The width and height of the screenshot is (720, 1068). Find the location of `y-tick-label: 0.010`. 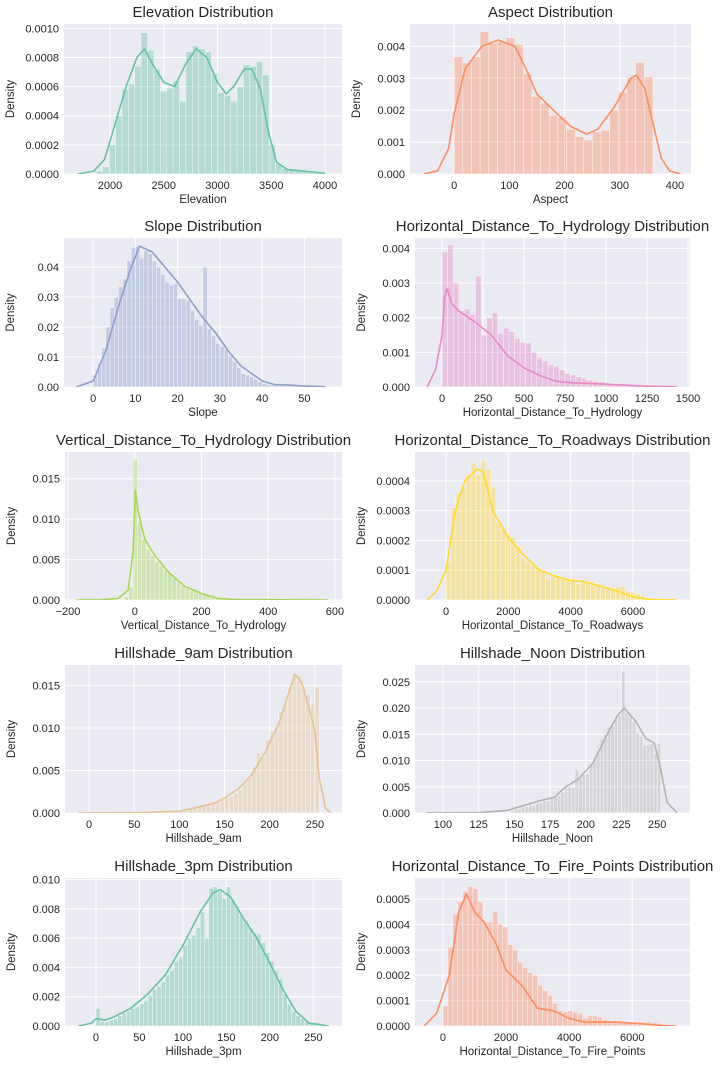

y-tick-label: 0.010 is located at coordinates (46, 880).